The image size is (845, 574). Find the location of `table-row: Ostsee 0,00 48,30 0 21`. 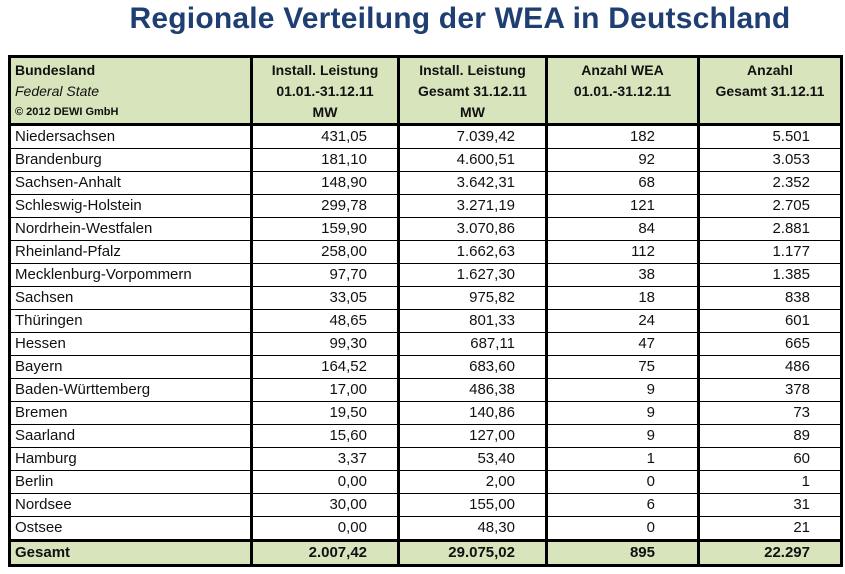

table-row: Ostsee 0,00 48,30 0 21 is located at coordinates (425, 528).